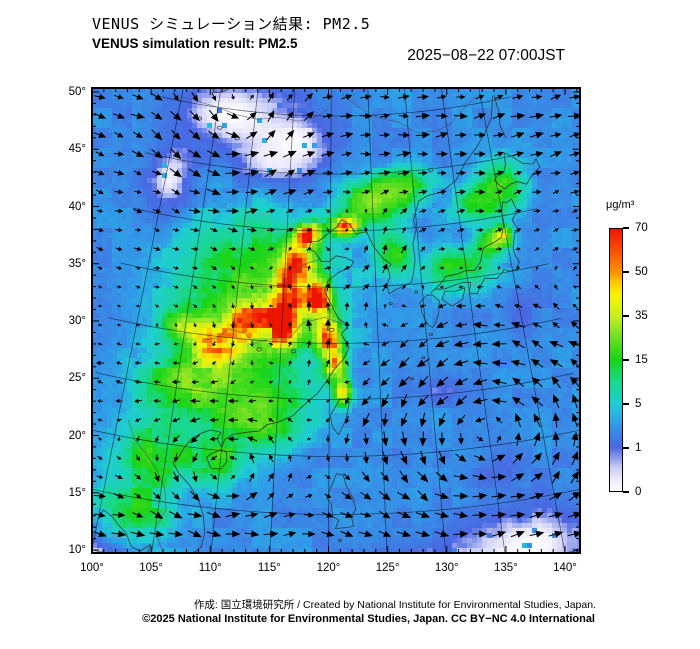 This screenshot has height=649, width=700. I want to click on colorbar-tick-label: 70, so click(641, 228).